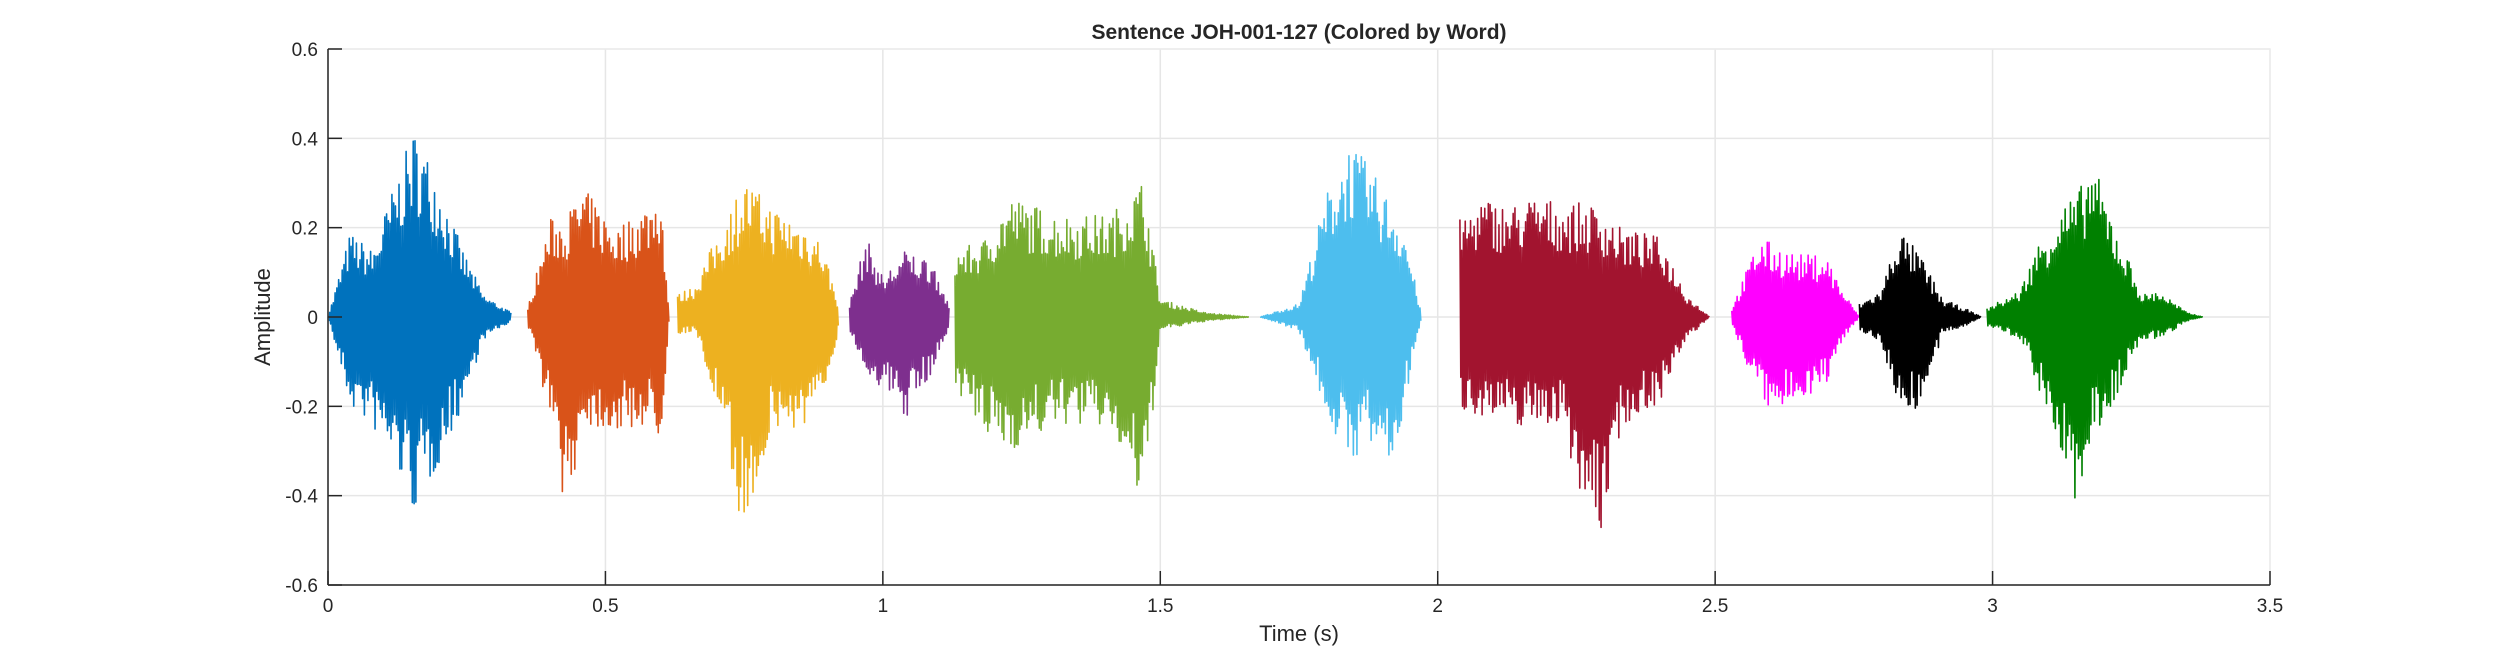 Image resolution: width=2500 pixels, height=657 pixels. Describe the element at coordinates (1299, 633) in the screenshot. I see `x-axis-label: Time (s)` at that location.